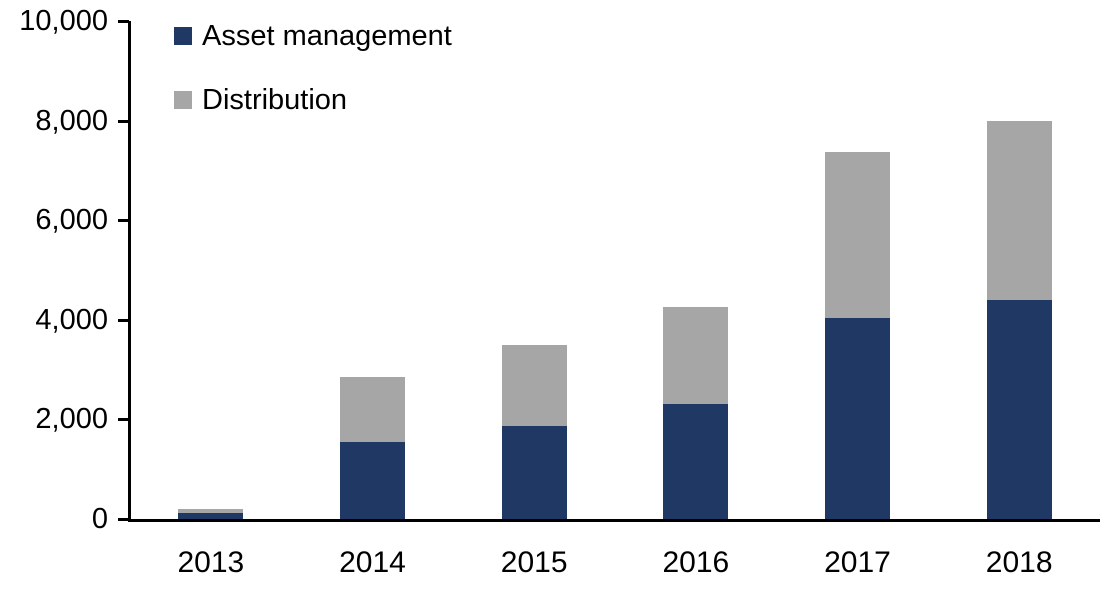 The image size is (1102, 594). What do you see at coordinates (614, 520) in the screenshot?
I see `x-axis-line` at bounding box center [614, 520].